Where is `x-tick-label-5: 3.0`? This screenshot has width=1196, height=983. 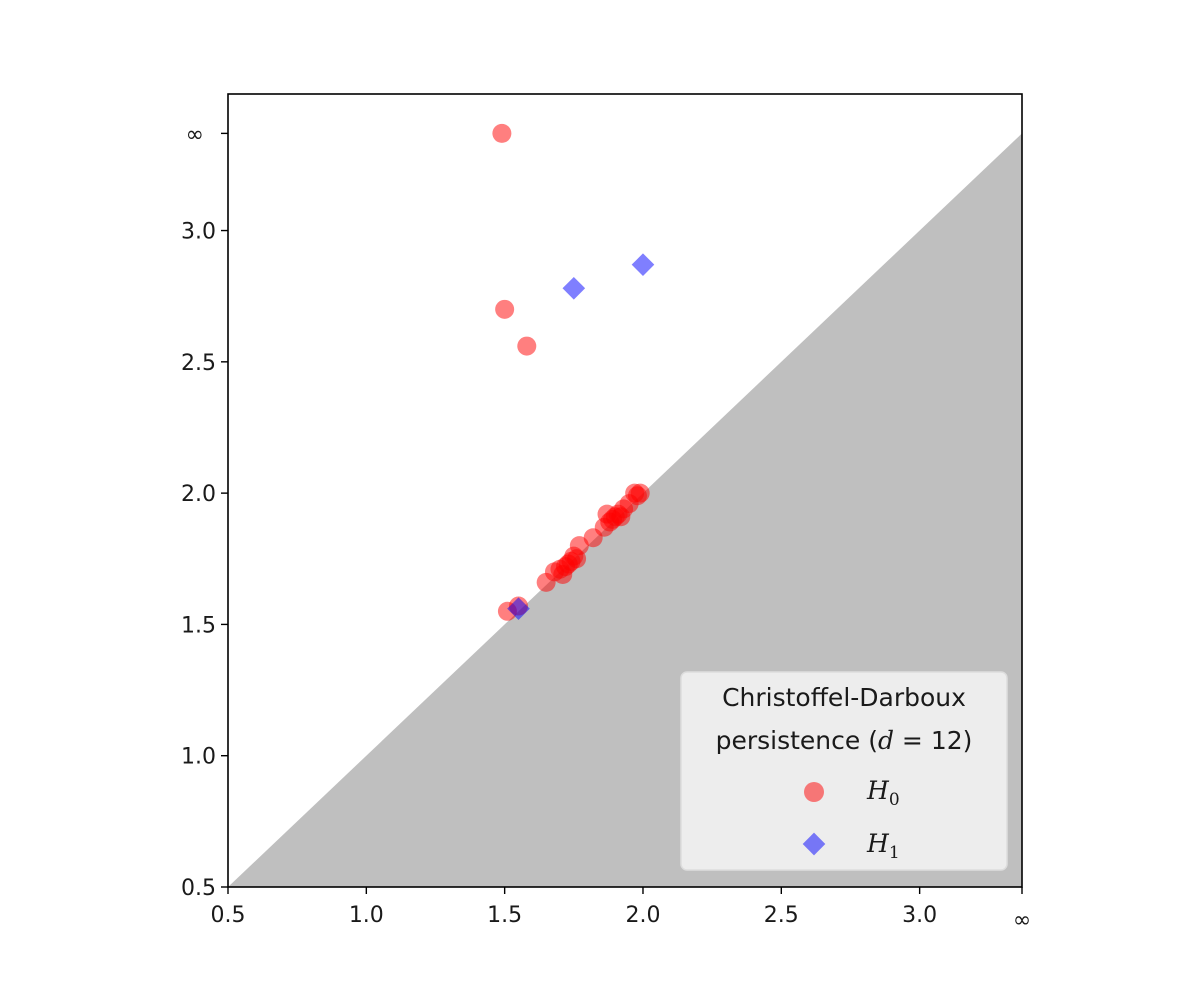
x-tick-label-5: 3.0 is located at coordinates (919, 915).